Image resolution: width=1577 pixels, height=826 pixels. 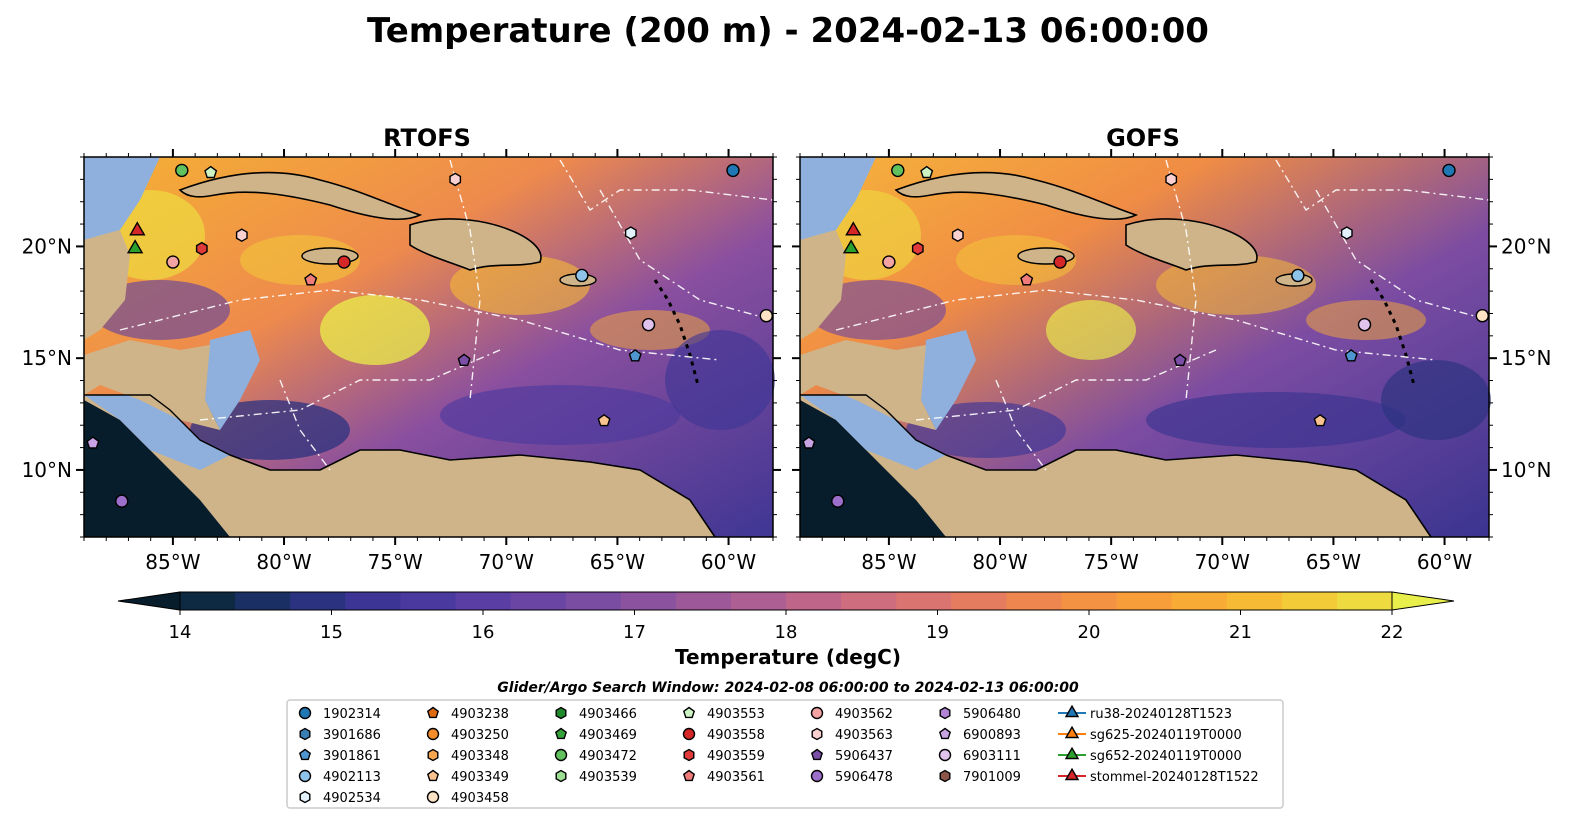 What do you see at coordinates (992, 735) in the screenshot?
I see `legend-label: 6900893` at bounding box center [992, 735].